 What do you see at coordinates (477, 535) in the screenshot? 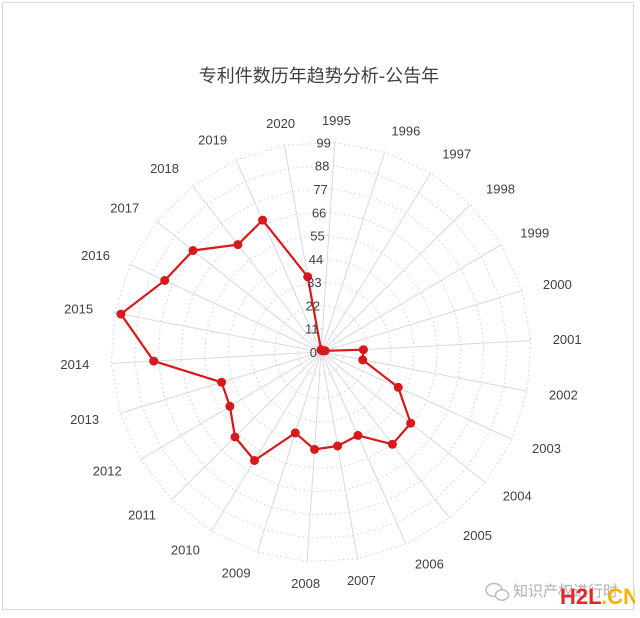
I see `category-label: 2005` at bounding box center [477, 535].